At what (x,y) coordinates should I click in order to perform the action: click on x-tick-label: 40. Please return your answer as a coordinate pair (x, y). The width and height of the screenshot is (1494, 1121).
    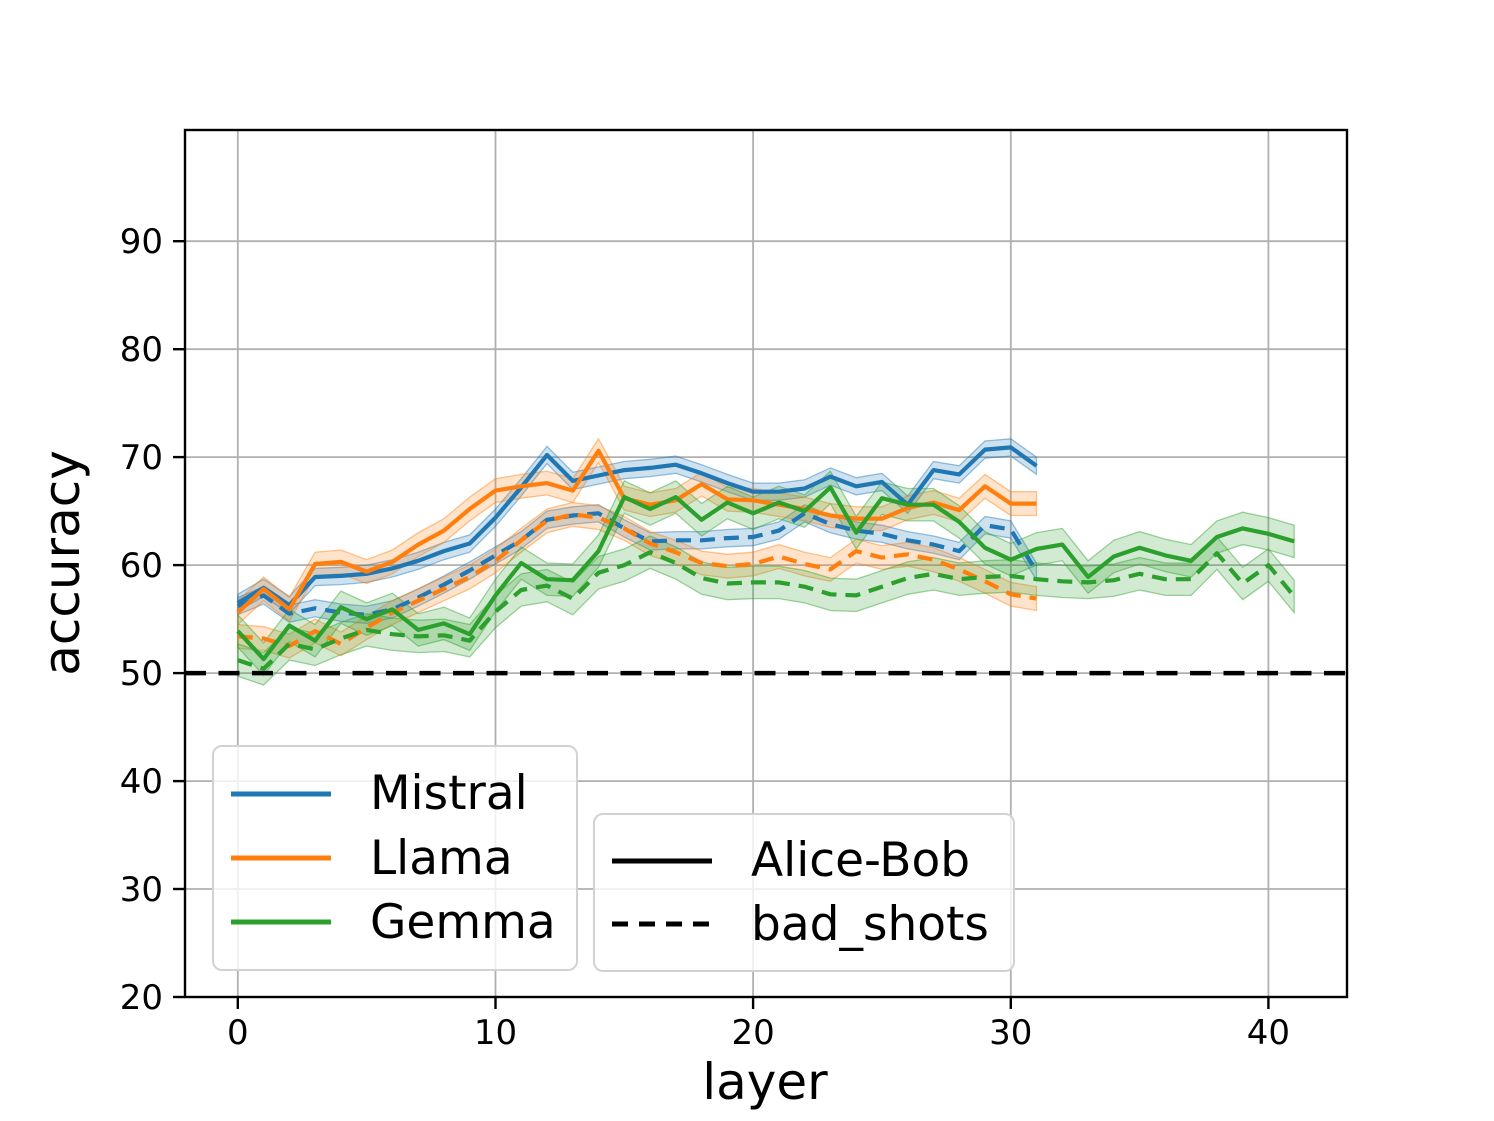
    Looking at the image, I should click on (1268, 1033).